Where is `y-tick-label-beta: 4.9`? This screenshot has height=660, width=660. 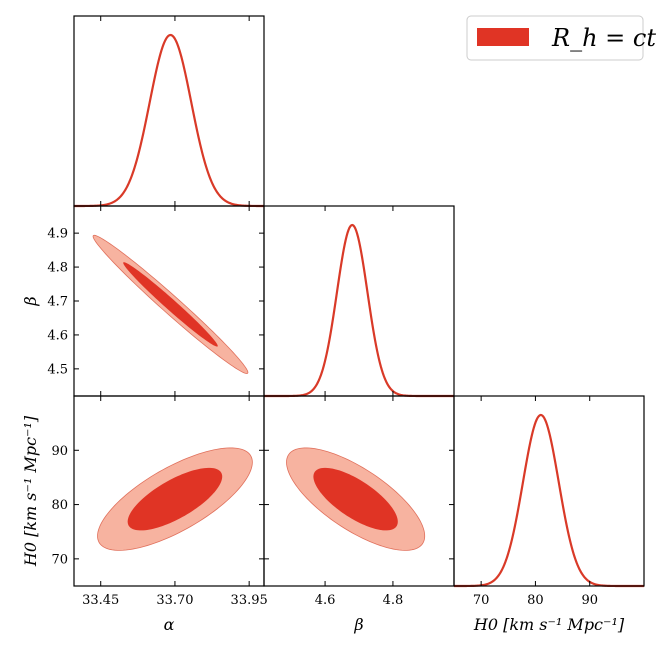
y-tick-label-beta: 4.9 is located at coordinates (57, 234).